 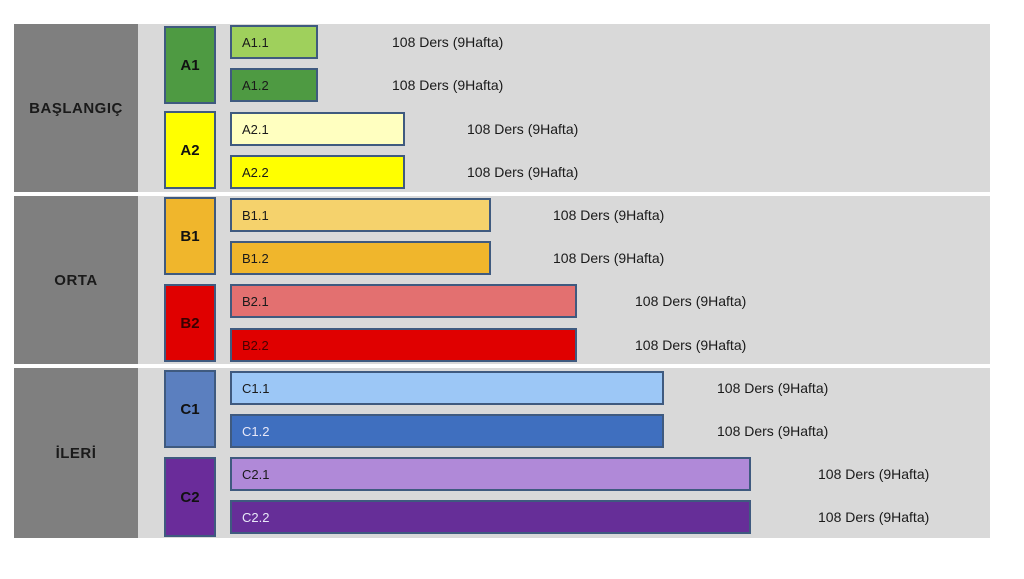 What do you see at coordinates (317, 172) in the screenshot?
I see `bar-a2-2: A2.2` at bounding box center [317, 172].